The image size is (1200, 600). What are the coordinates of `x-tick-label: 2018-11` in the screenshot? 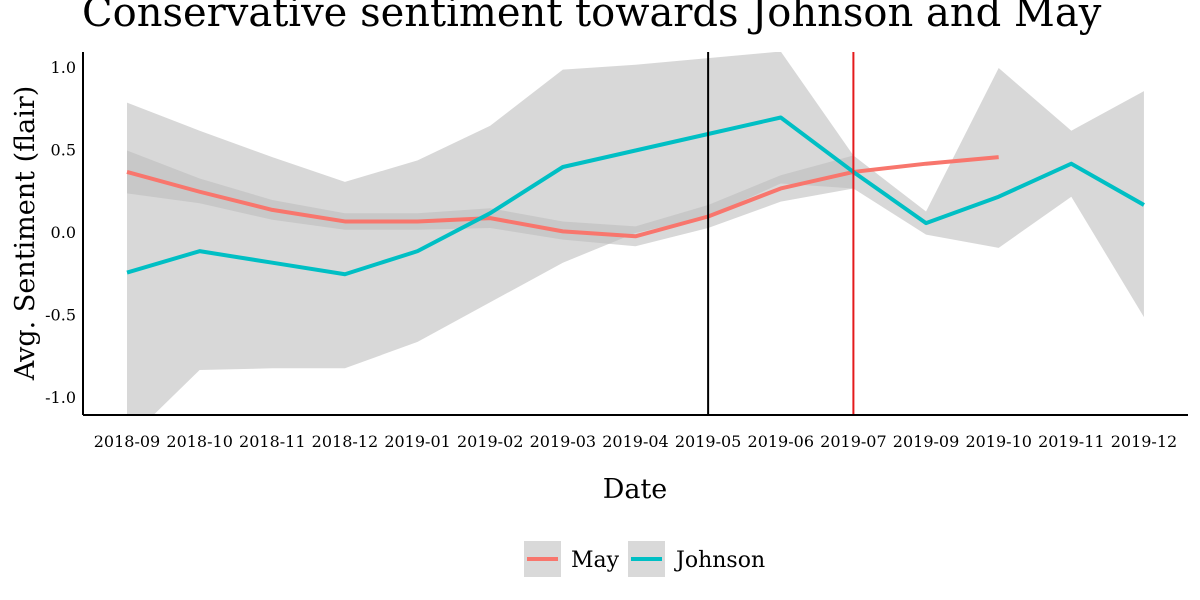 It's located at (272, 441).